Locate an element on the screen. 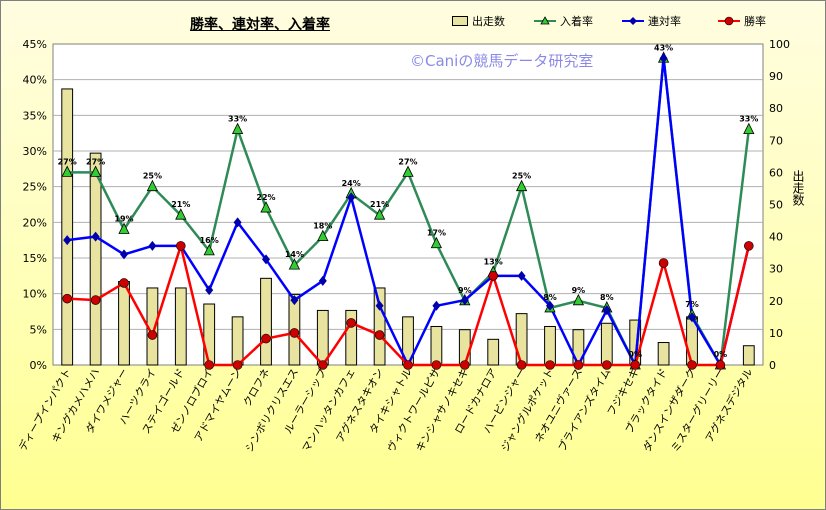  legend-bar-swatch is located at coordinates (460, 21).